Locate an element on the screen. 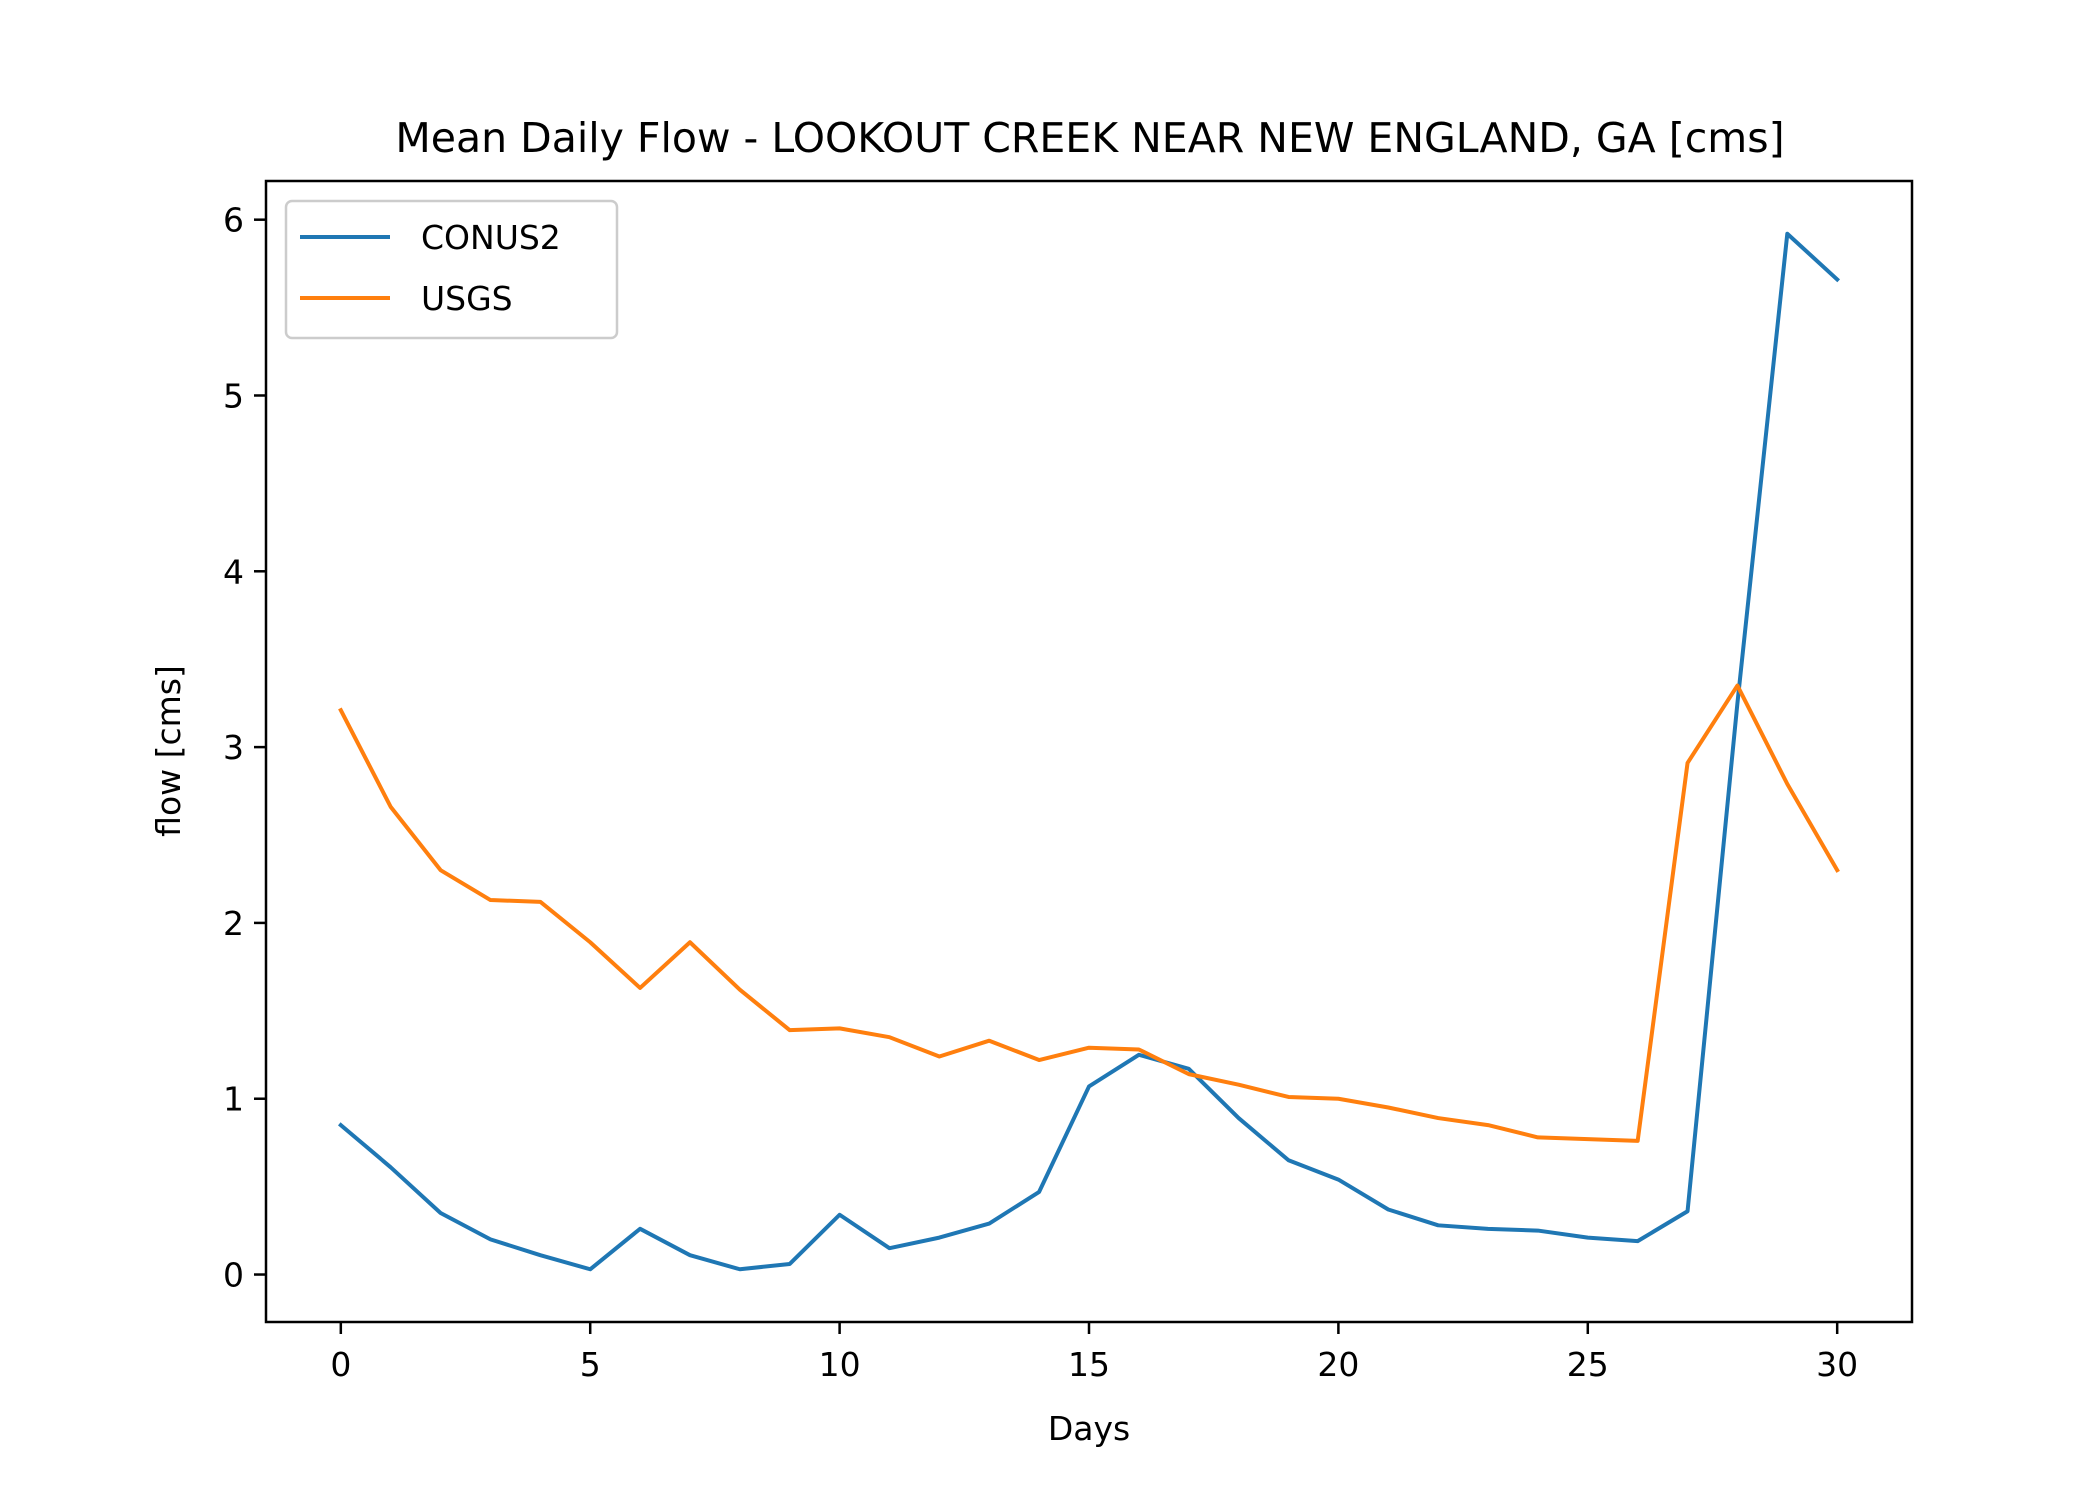 The height and width of the screenshot is (1504, 2100). legend-label-usgs: USGS is located at coordinates (467, 298).